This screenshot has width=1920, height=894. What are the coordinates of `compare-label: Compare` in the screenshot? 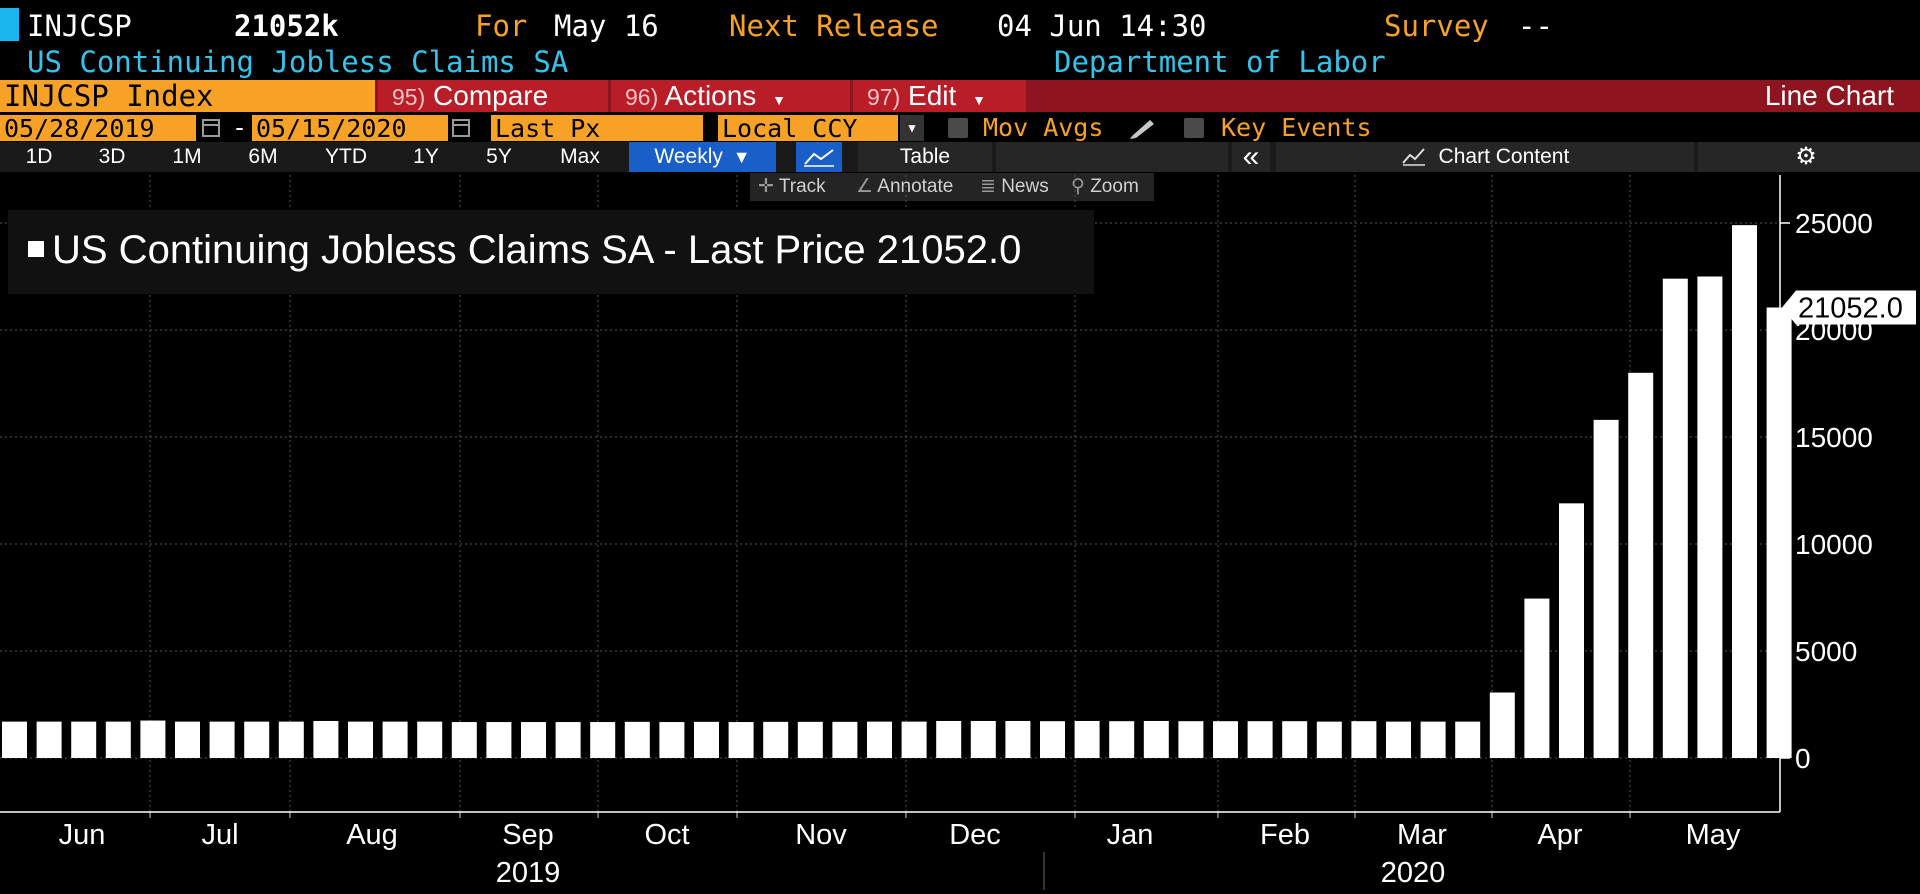 It's located at (491, 95).